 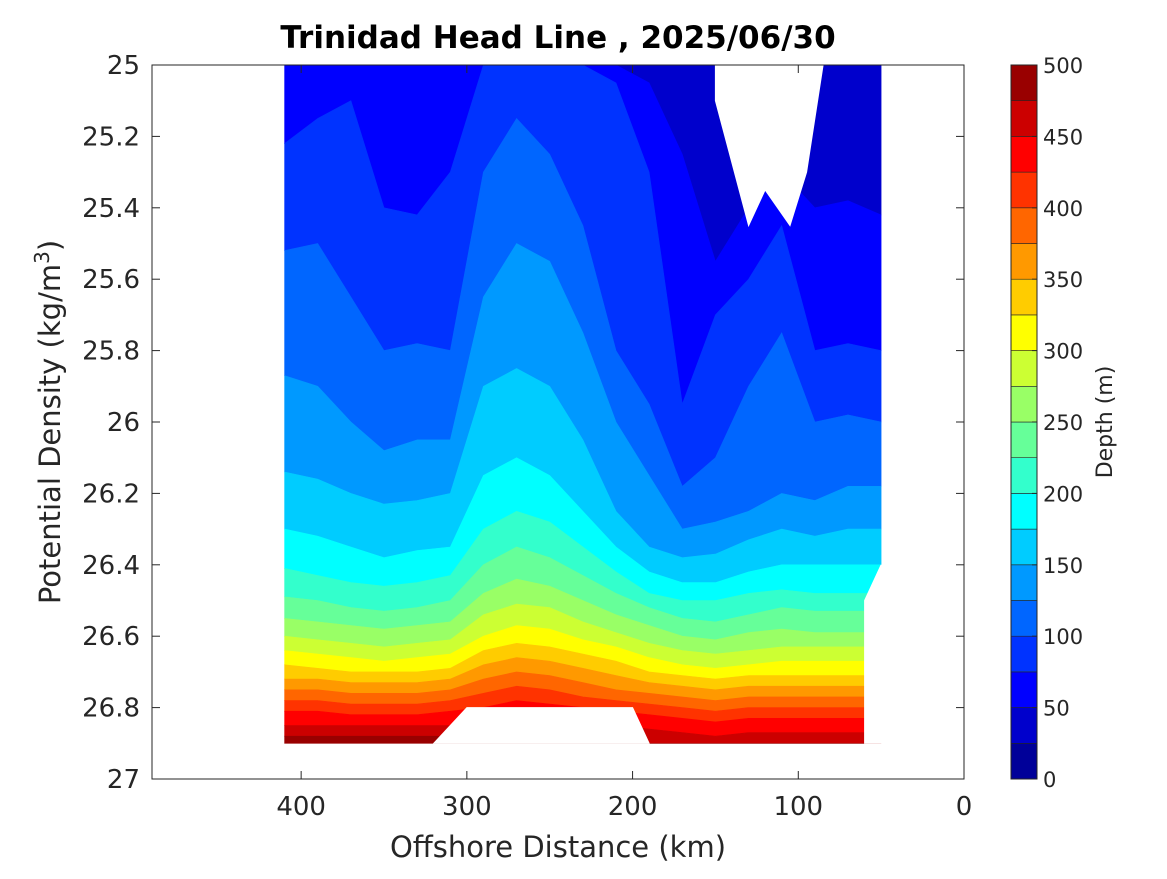 I want to click on y-tick-label: 26.2, so click(x=111, y=494).